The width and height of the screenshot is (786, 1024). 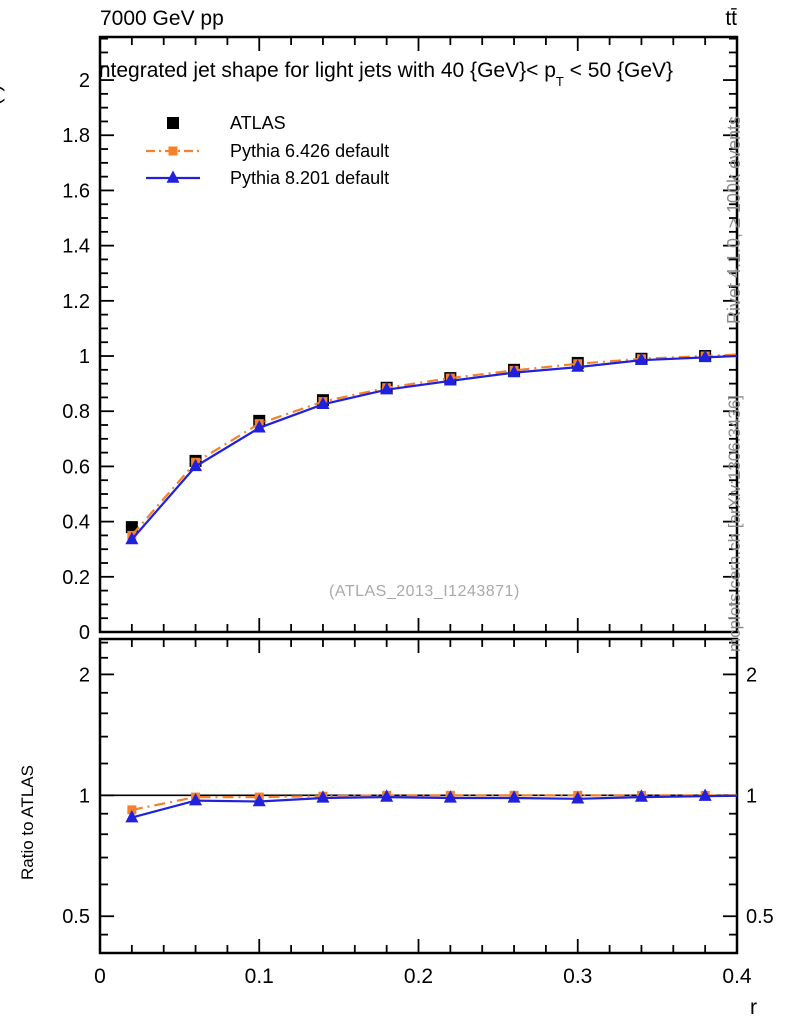 What do you see at coordinates (559, 81) in the screenshot?
I see `plot-title-subscript: T` at bounding box center [559, 81].